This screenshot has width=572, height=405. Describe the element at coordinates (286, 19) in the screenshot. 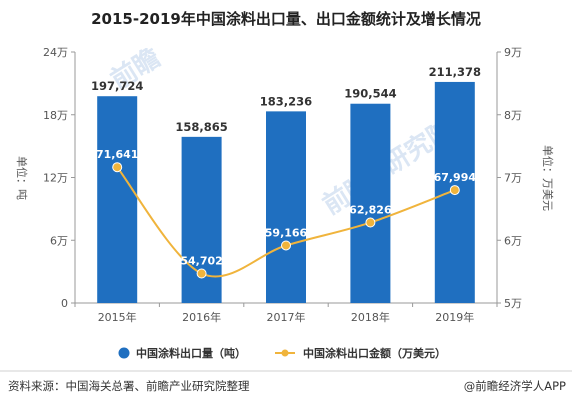

I see `chart-title: 2015-2019年中国涂料出口量、出口金额统计及增长情况` at that location.